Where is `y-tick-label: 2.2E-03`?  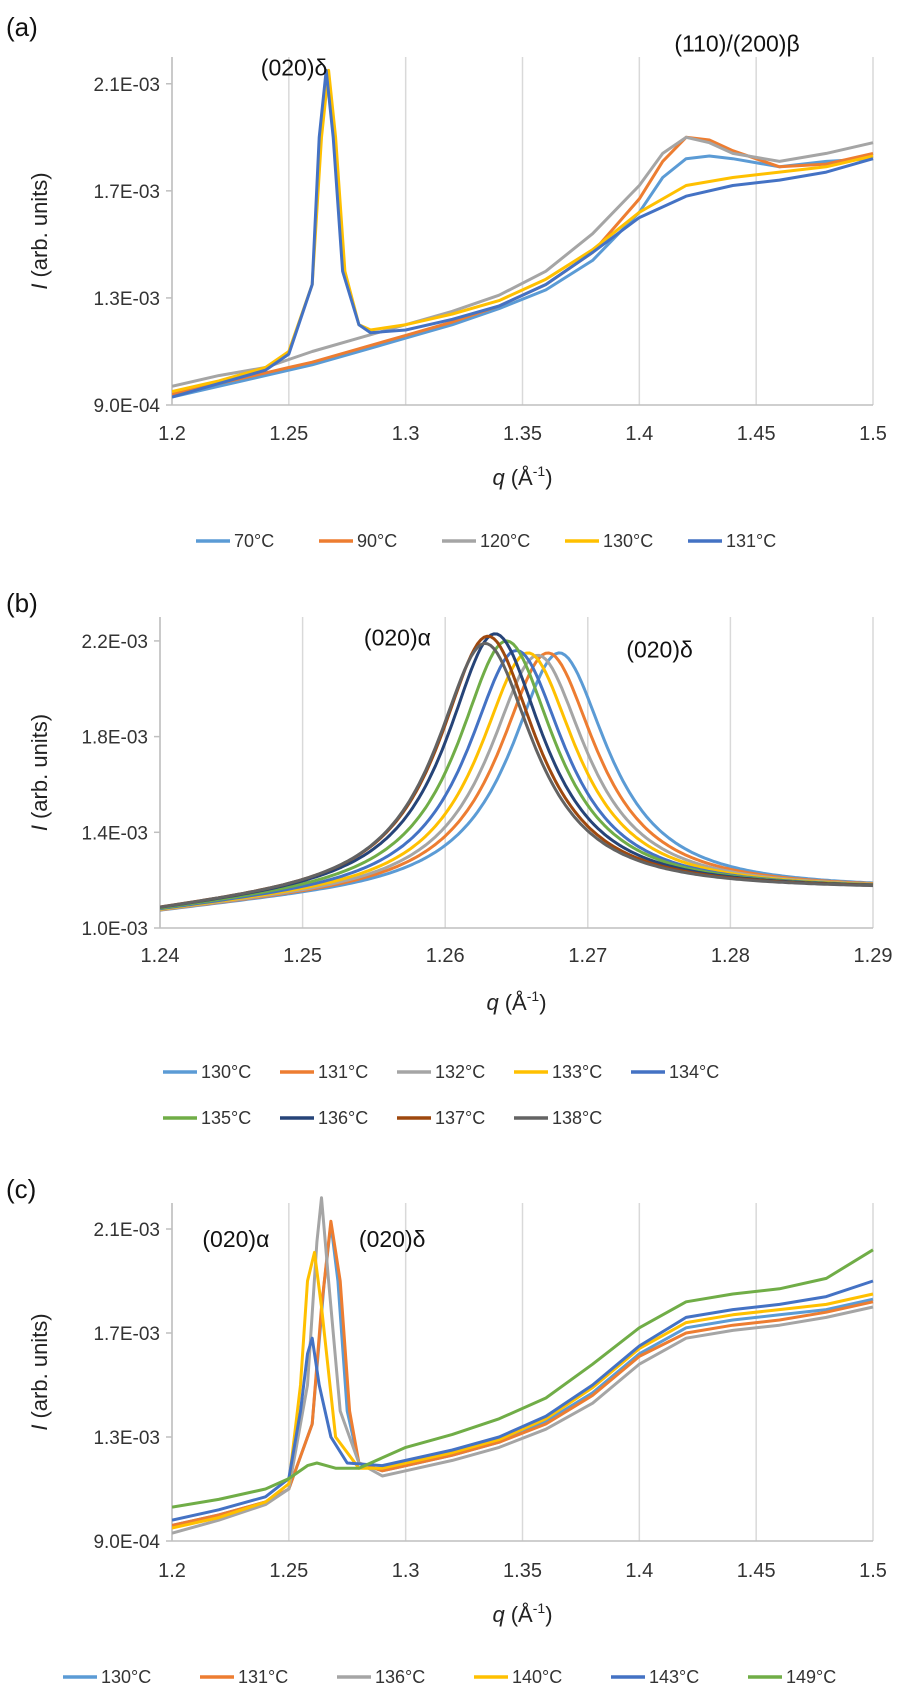 y-tick-label: 2.2E-03 is located at coordinates (114, 642).